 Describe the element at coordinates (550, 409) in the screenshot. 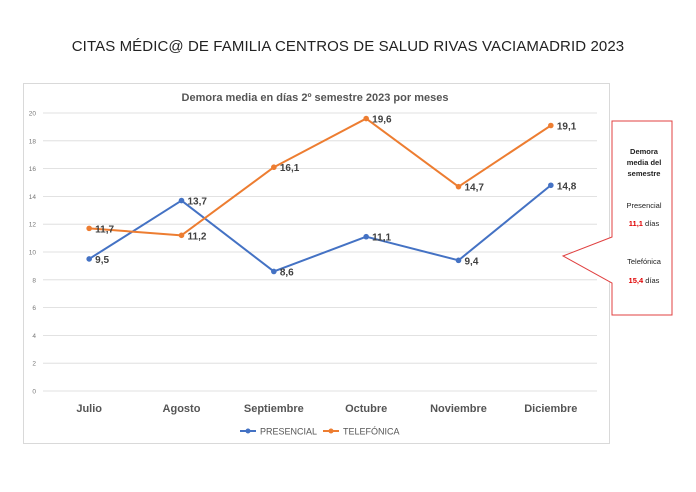

I see `x-tick-label: Diciembre` at that location.